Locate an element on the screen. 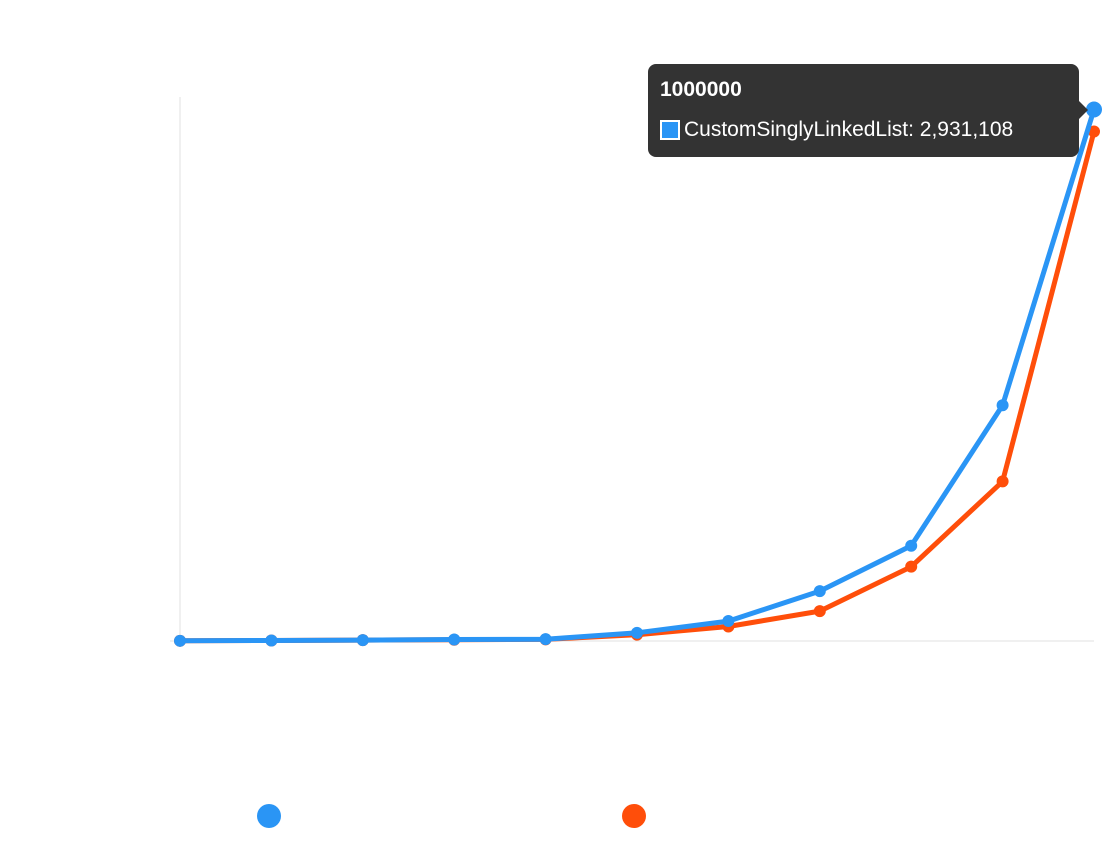  tooltip-caret is located at coordinates (1083, 110).